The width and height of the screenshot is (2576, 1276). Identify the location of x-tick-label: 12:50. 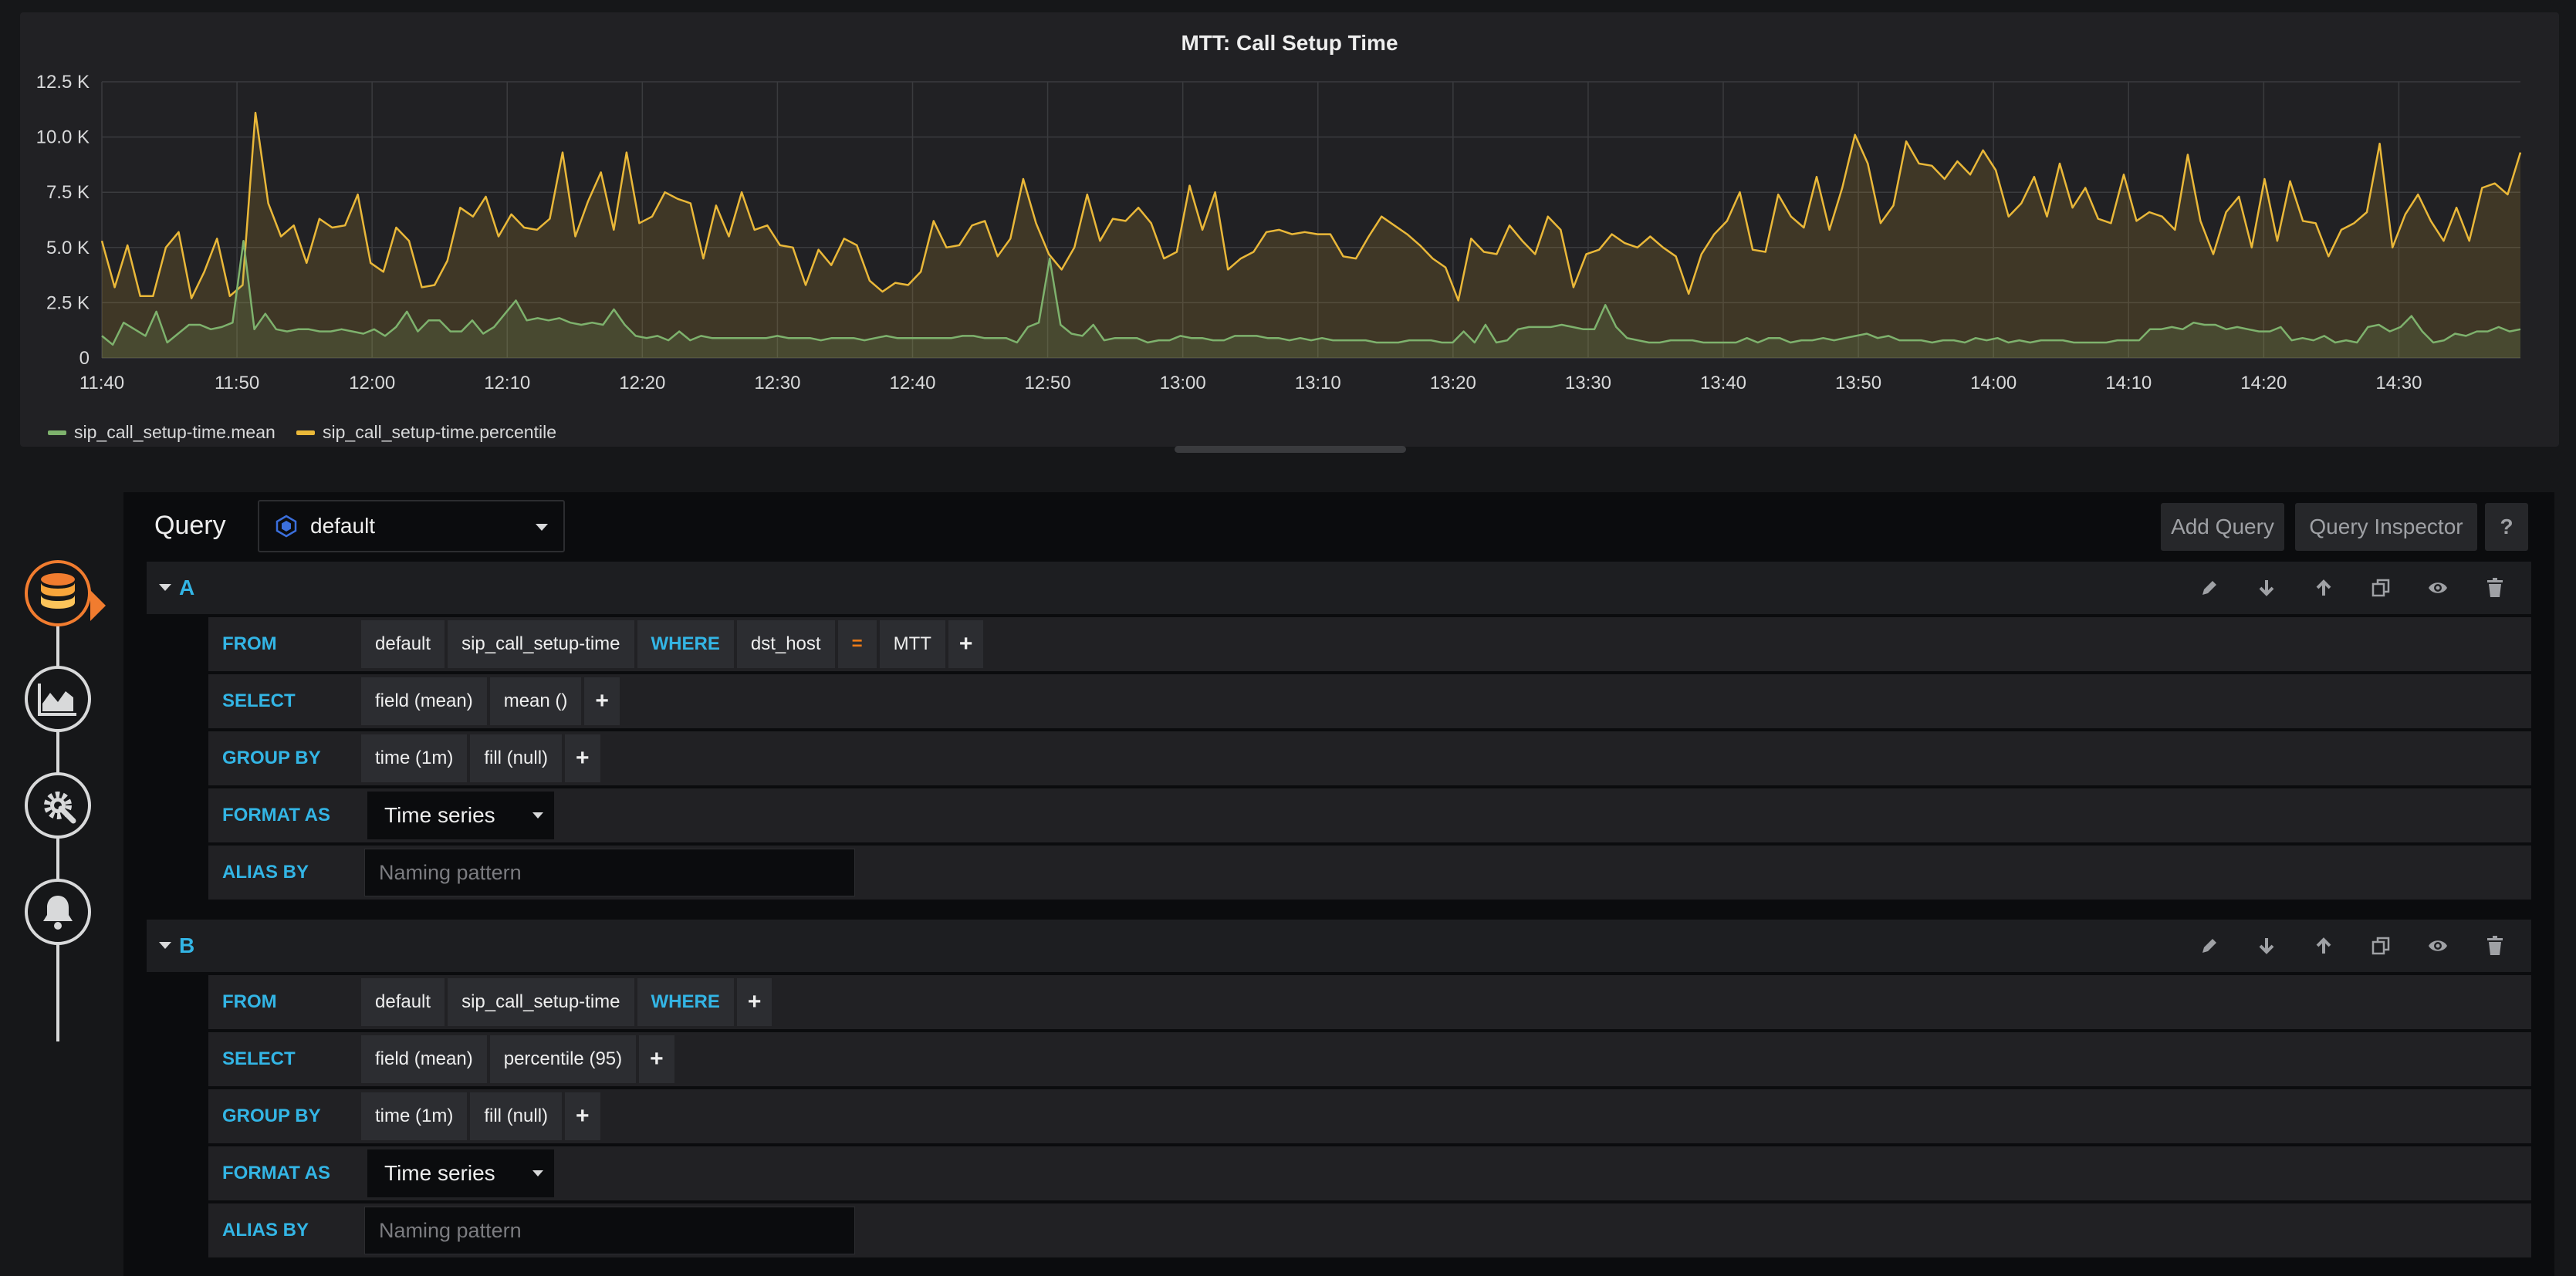
(1048, 383).